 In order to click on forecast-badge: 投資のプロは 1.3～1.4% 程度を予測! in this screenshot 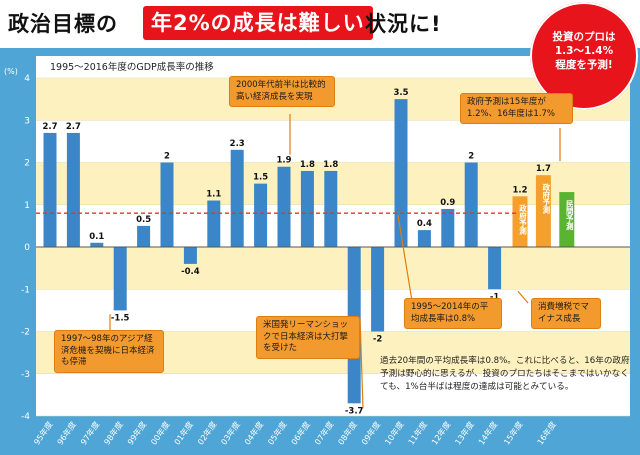, I will do `click(584, 56)`.